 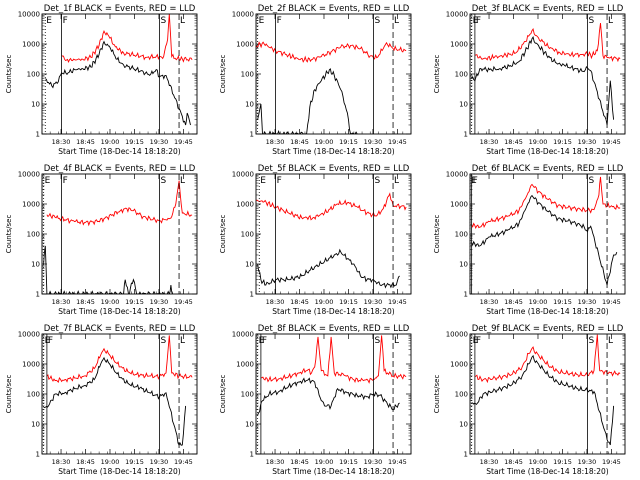 What do you see at coordinates (334, 9) in the screenshot?
I see `panel-title: Det_2f BLACK = Events, RED = LLD` at bounding box center [334, 9].